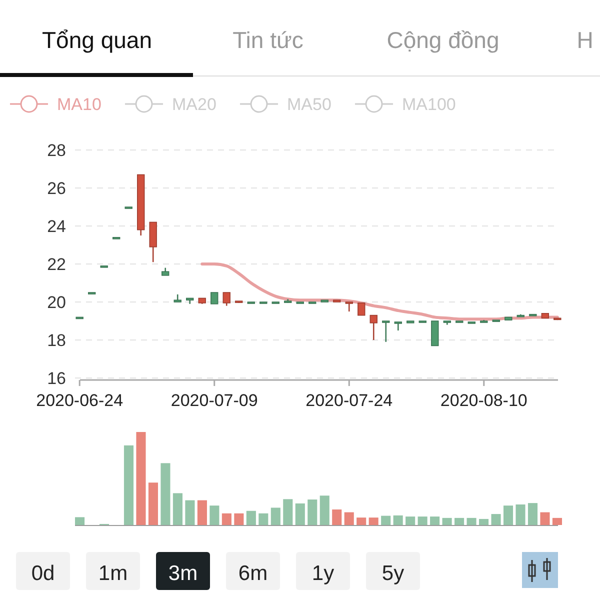 The image size is (600, 600). What do you see at coordinates (79, 104) in the screenshot?
I see `legend-label: MA10` at bounding box center [79, 104].